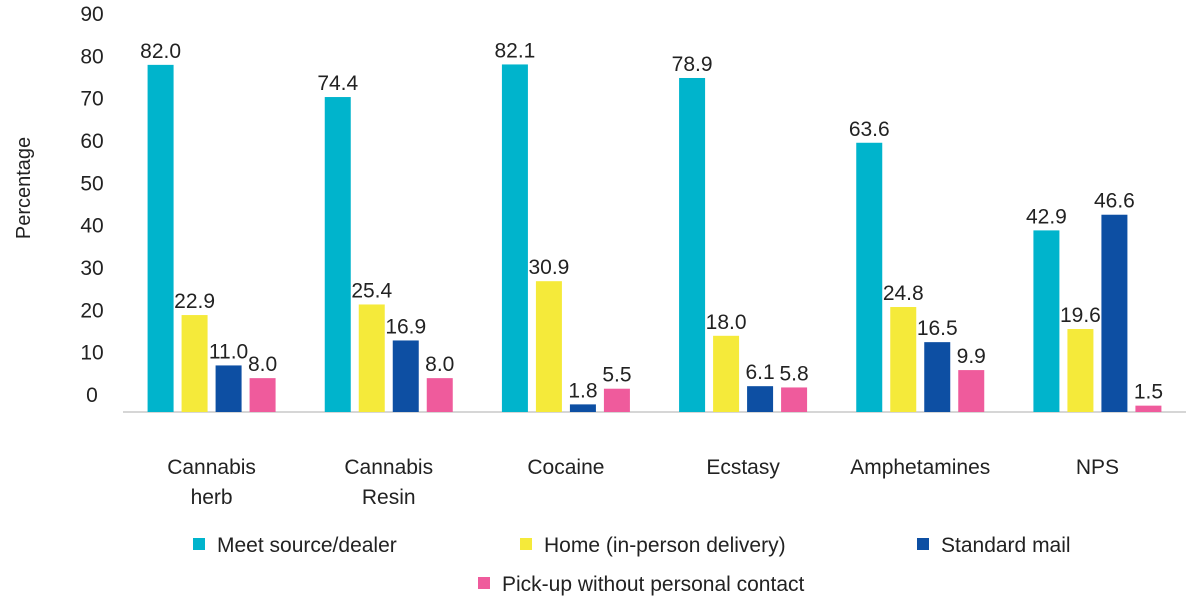 Image resolution: width=1186 pixels, height=606 pixels. Describe the element at coordinates (793, 373) in the screenshot. I see `data-label: 5.8` at that location.